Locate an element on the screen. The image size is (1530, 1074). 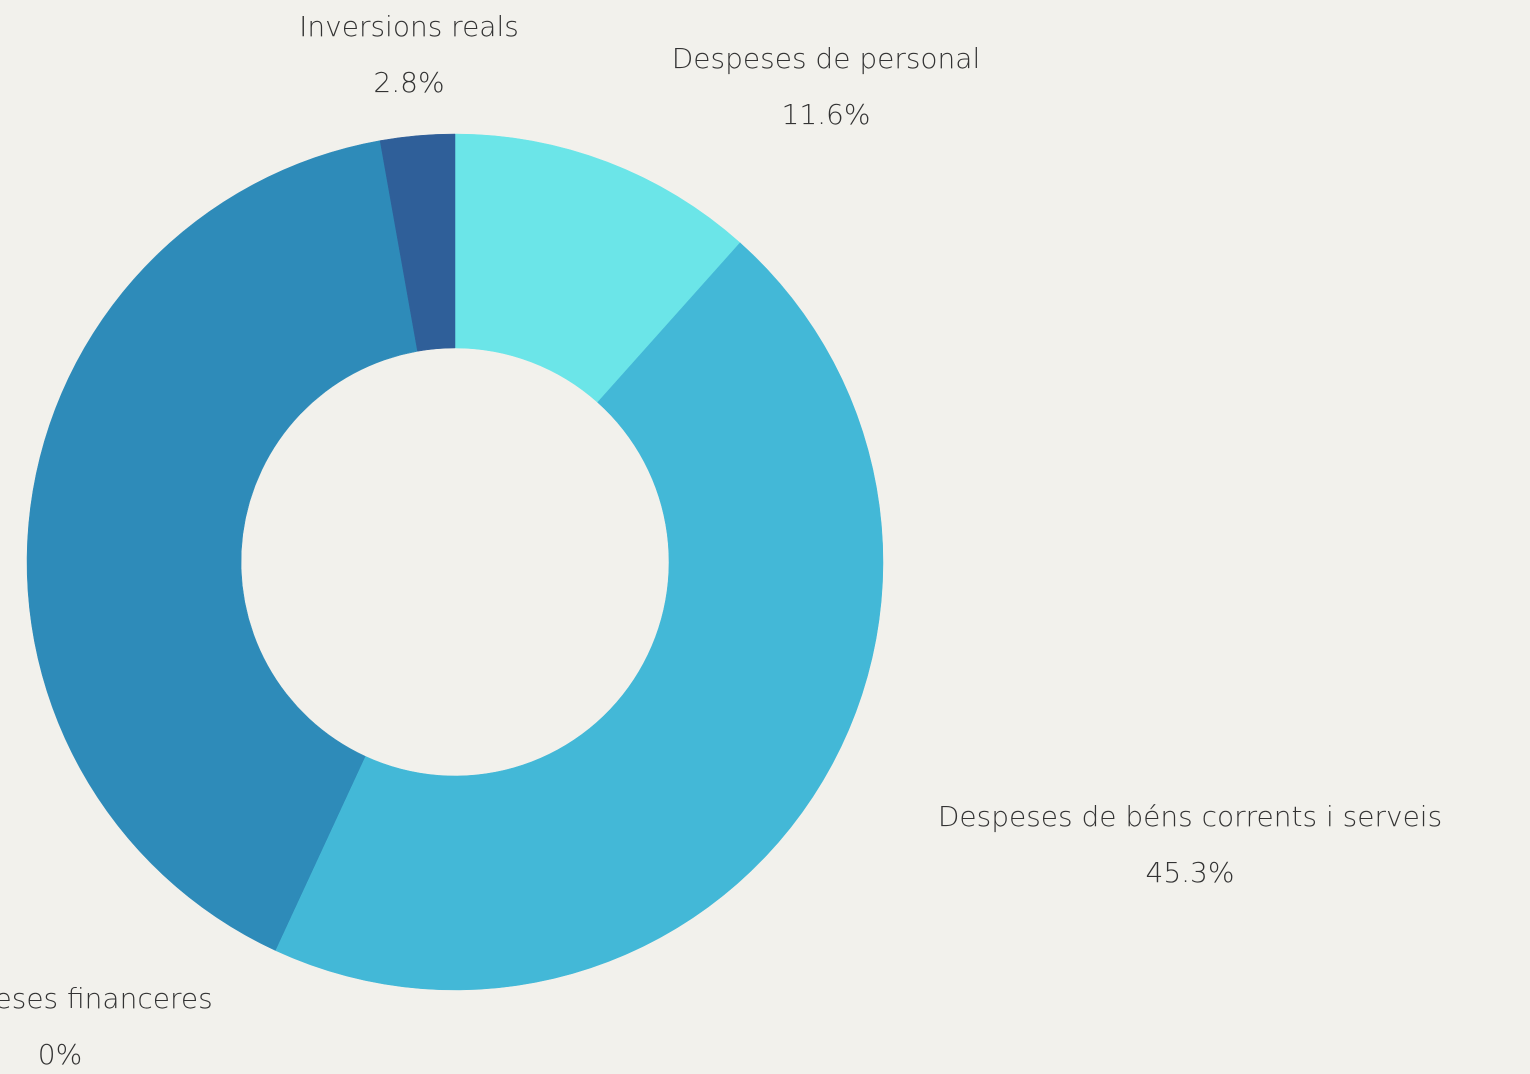
slice-label: Despeses financeres is located at coordinates (106, 998).